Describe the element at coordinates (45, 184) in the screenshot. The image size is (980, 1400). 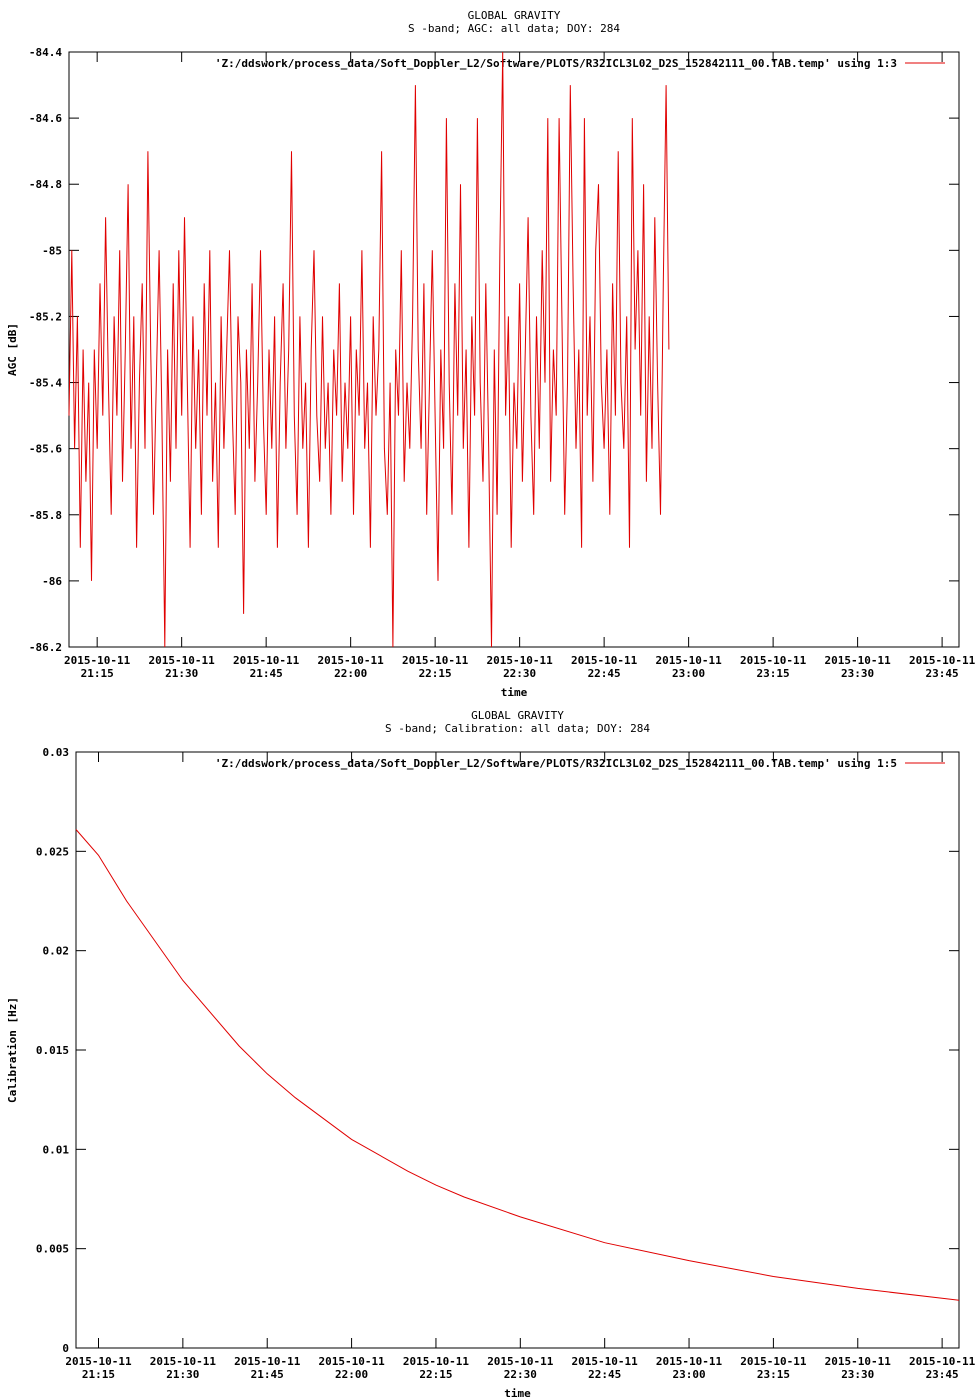
I see `y-tick-label: -84.8` at that location.